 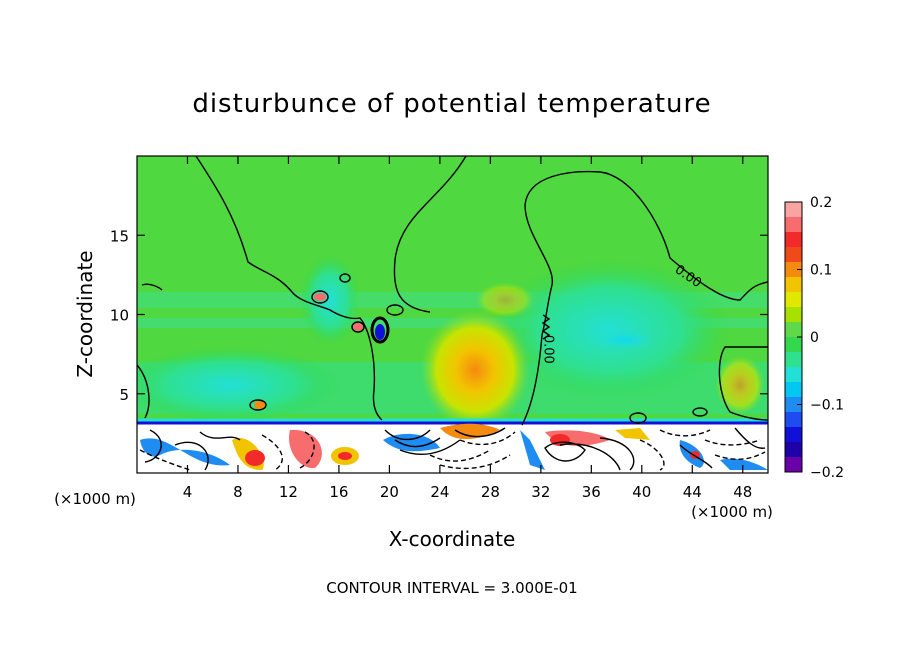 What do you see at coordinates (692, 492) in the screenshot?
I see `x-tick-label: 44` at bounding box center [692, 492].